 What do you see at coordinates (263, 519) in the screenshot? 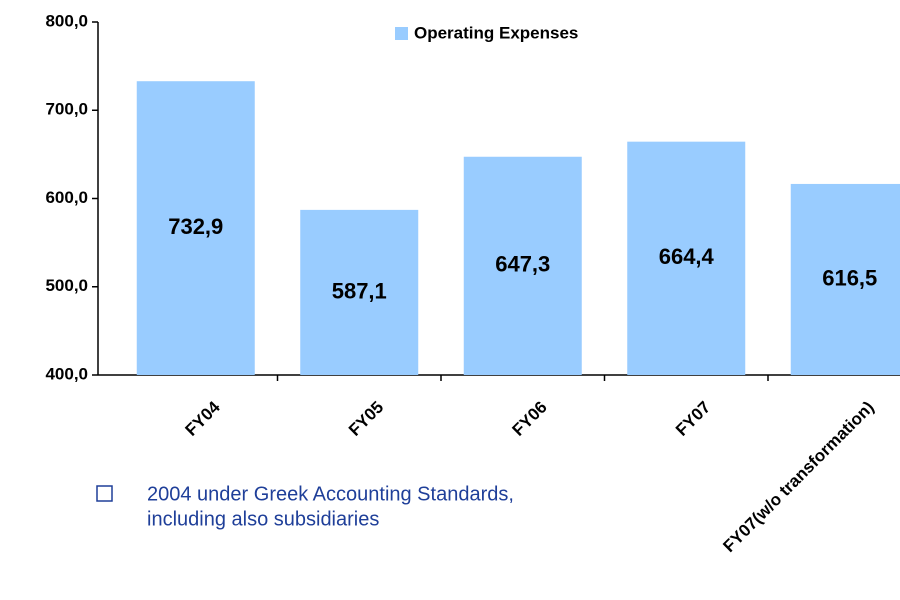
I see `note-line: including also subsidiaries` at bounding box center [263, 519].